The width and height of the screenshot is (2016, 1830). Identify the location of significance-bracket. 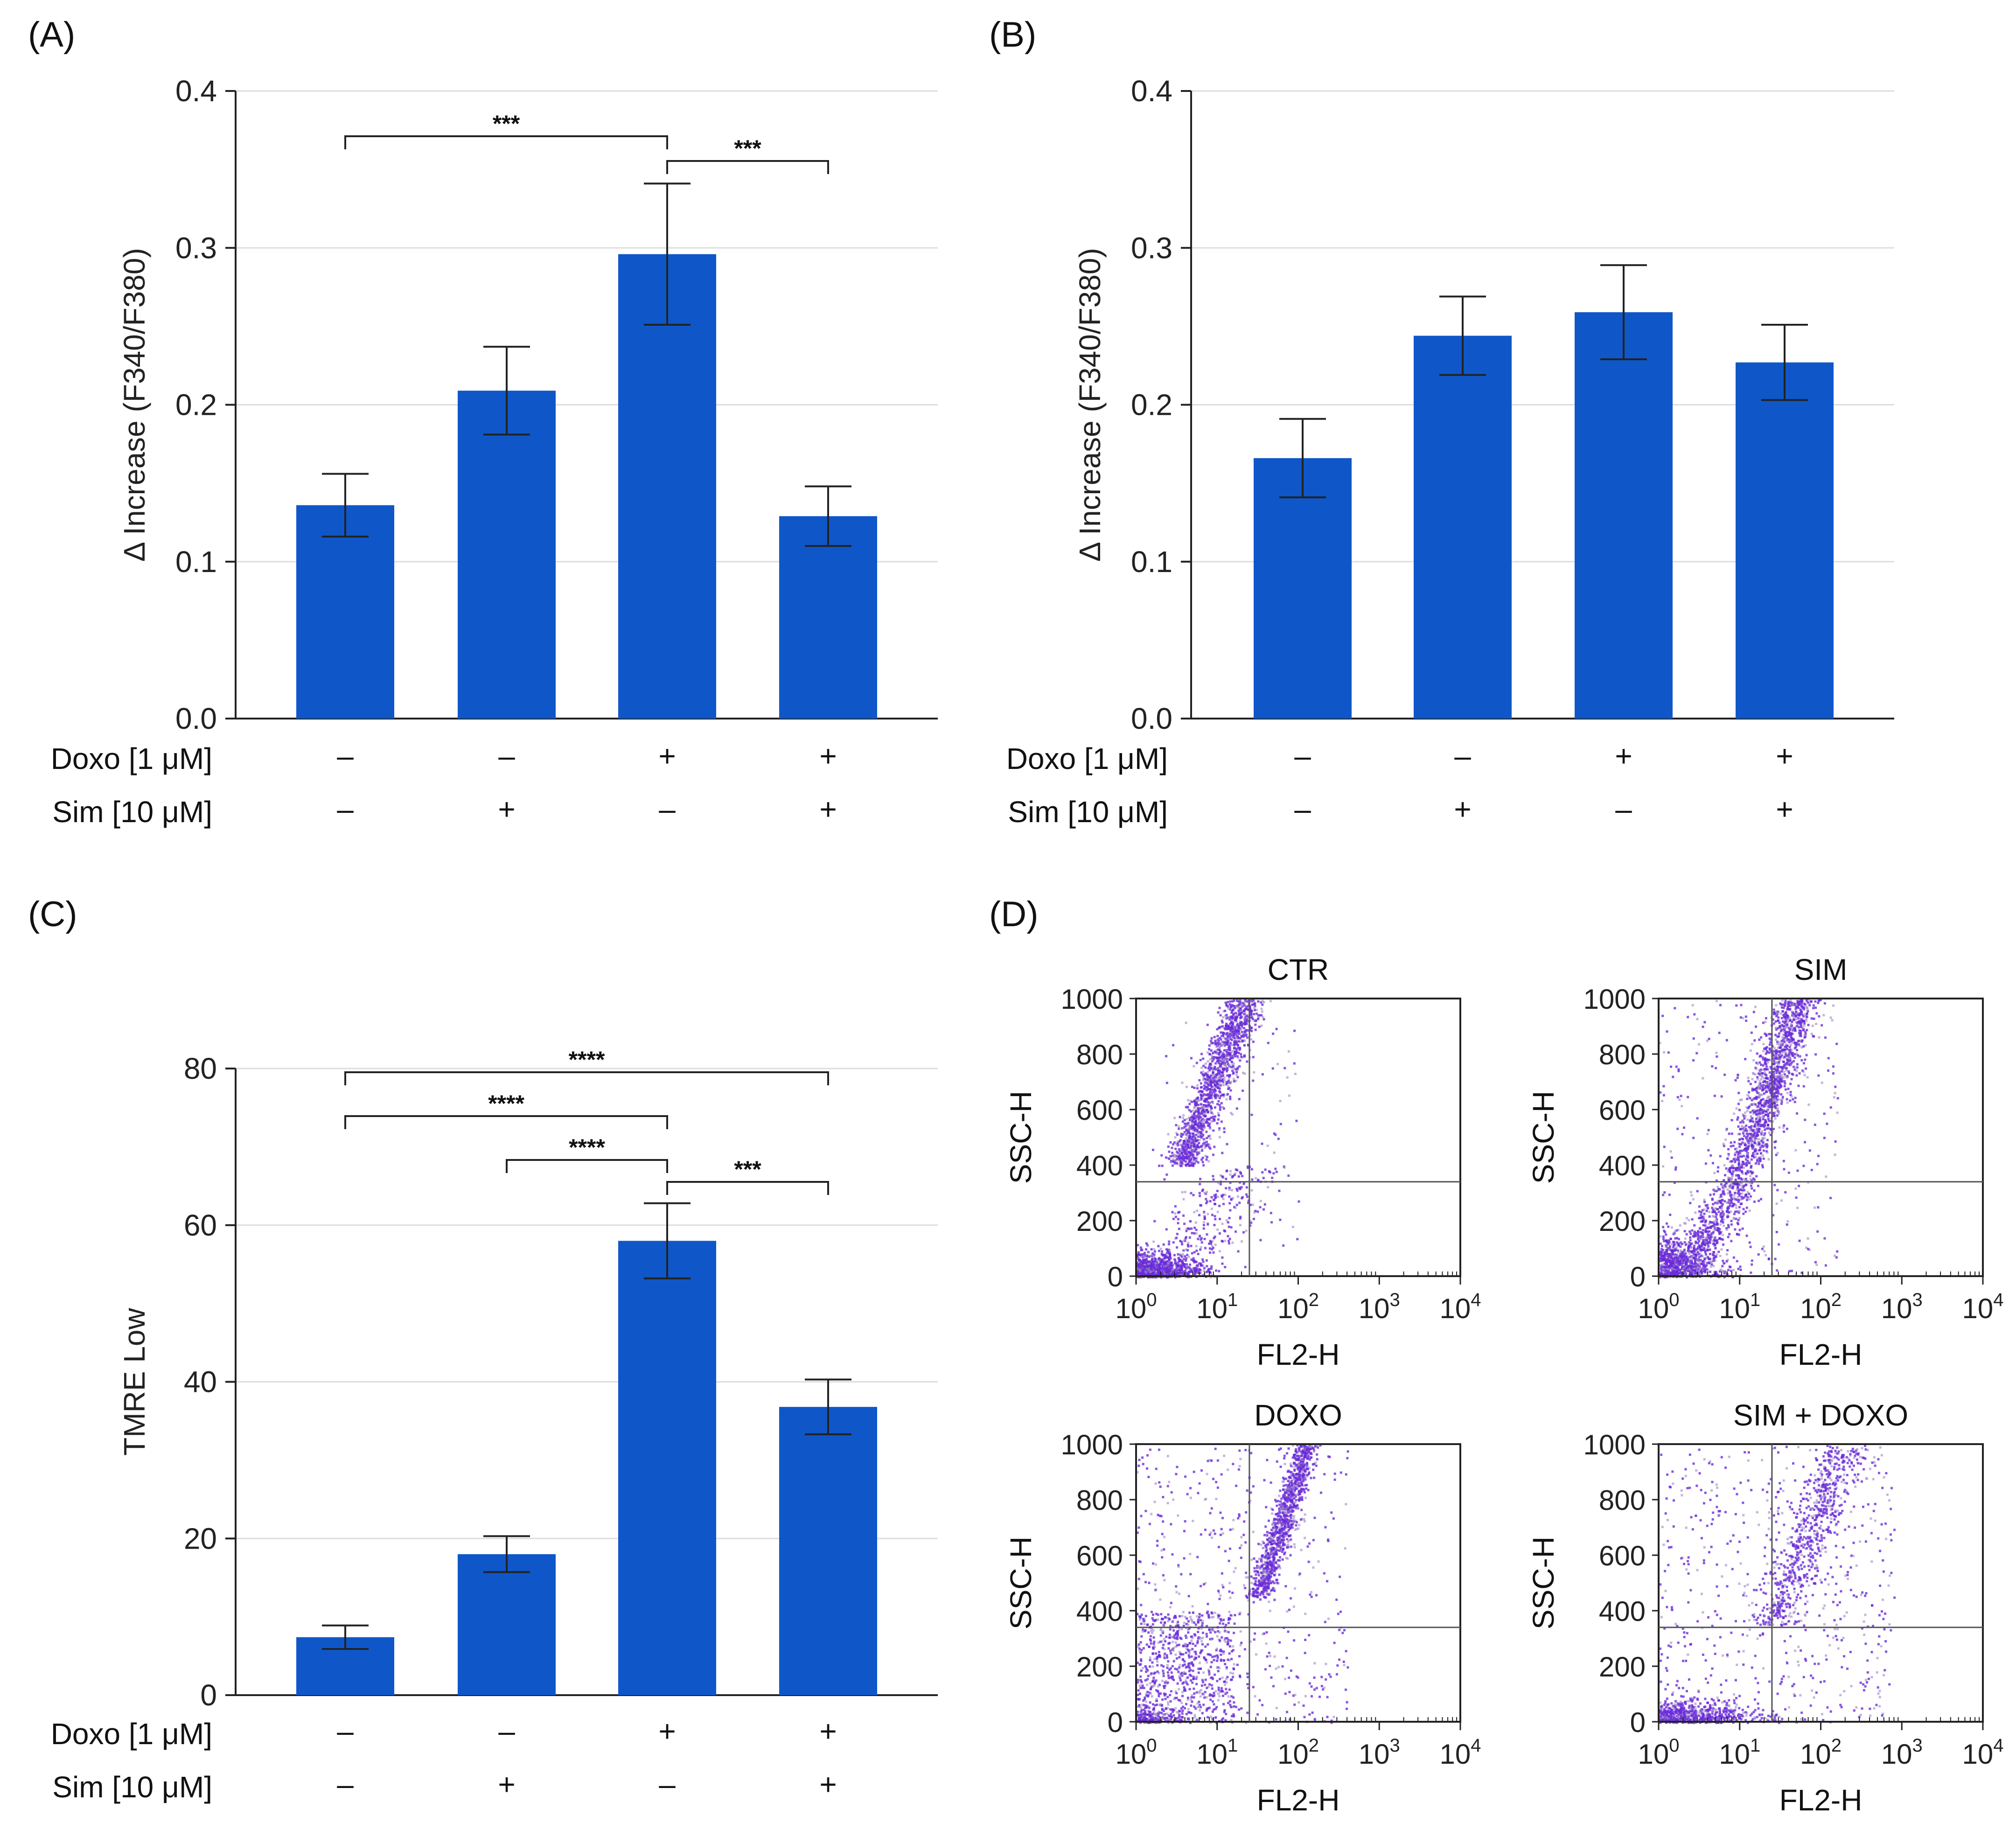
(586, 1078).